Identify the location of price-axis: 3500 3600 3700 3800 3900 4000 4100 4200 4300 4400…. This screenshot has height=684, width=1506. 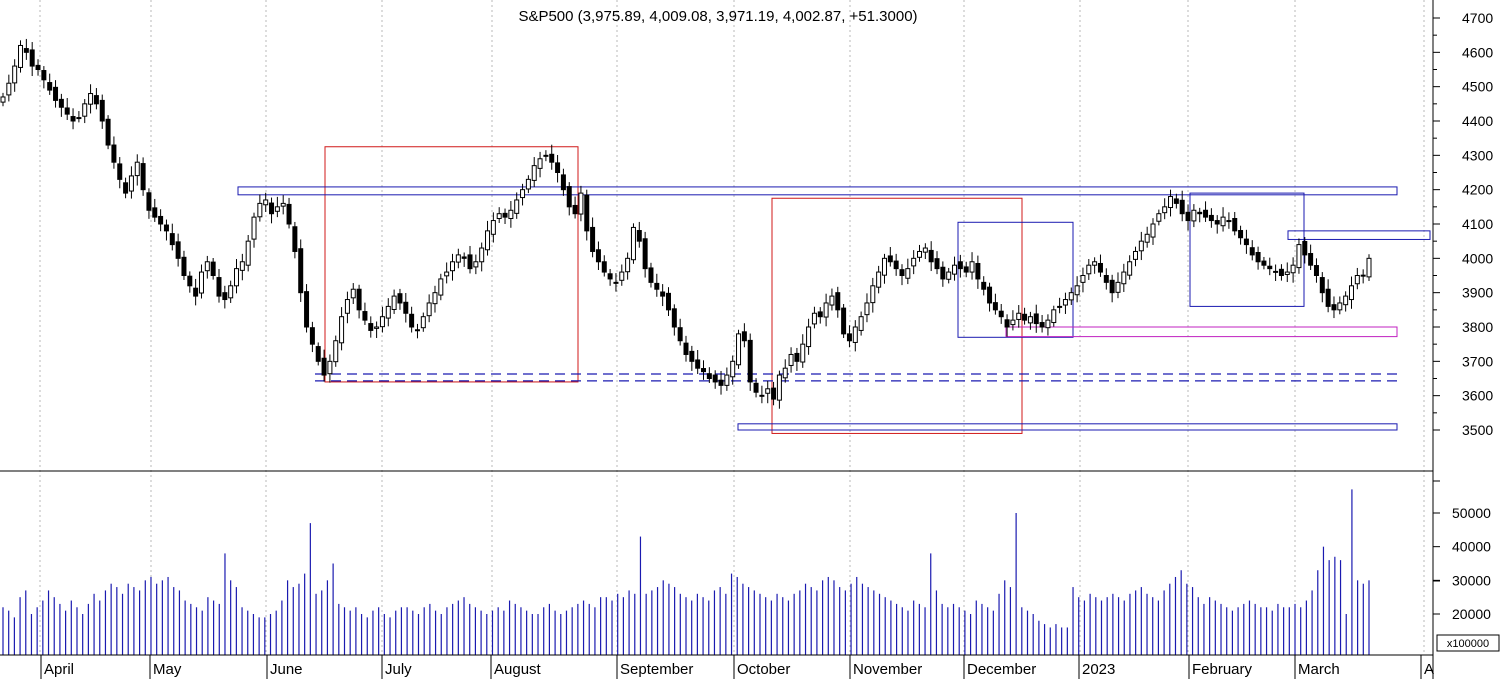
(1463, 224).